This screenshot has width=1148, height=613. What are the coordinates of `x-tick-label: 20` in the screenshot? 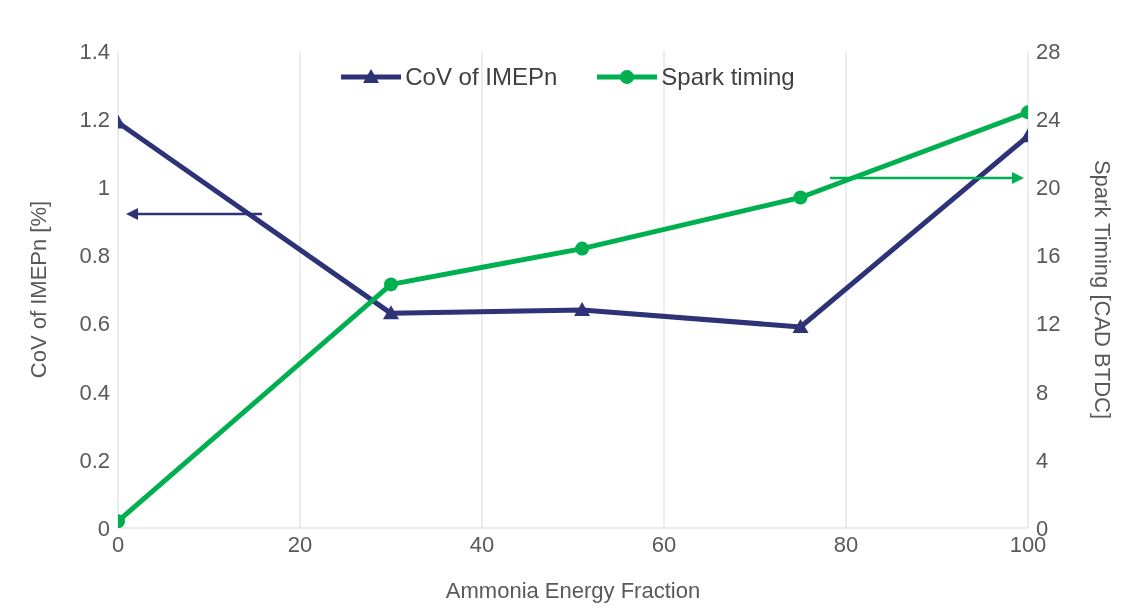 It's located at (300, 544).